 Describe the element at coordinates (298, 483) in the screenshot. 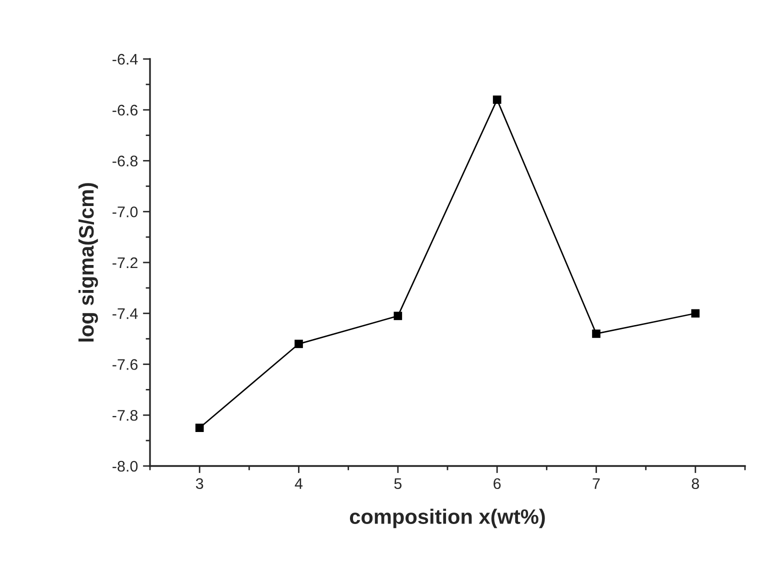

I see `x-tick-label: 4` at that location.